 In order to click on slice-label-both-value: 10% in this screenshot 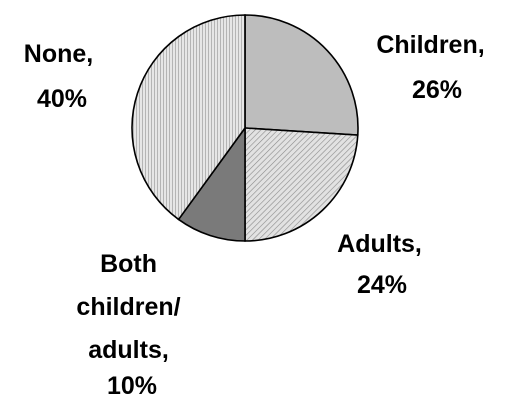, I will do `click(132, 386)`.